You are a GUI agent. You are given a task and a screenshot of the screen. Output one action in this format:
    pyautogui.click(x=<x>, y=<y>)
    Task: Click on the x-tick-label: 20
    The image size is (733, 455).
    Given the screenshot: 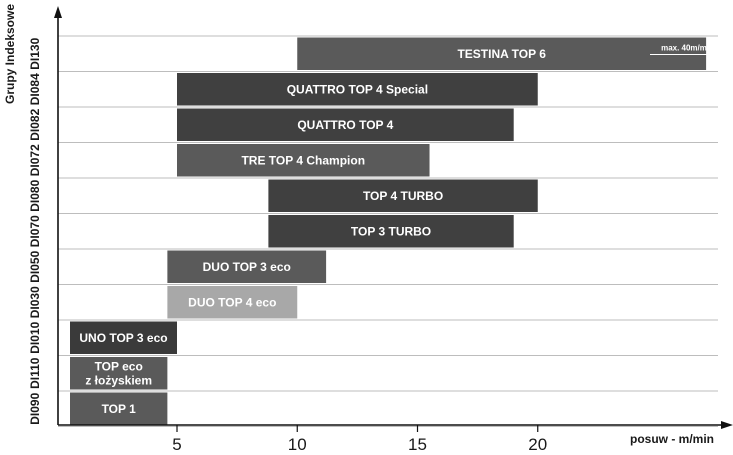 What is the action you would take?
    pyautogui.click(x=537, y=444)
    